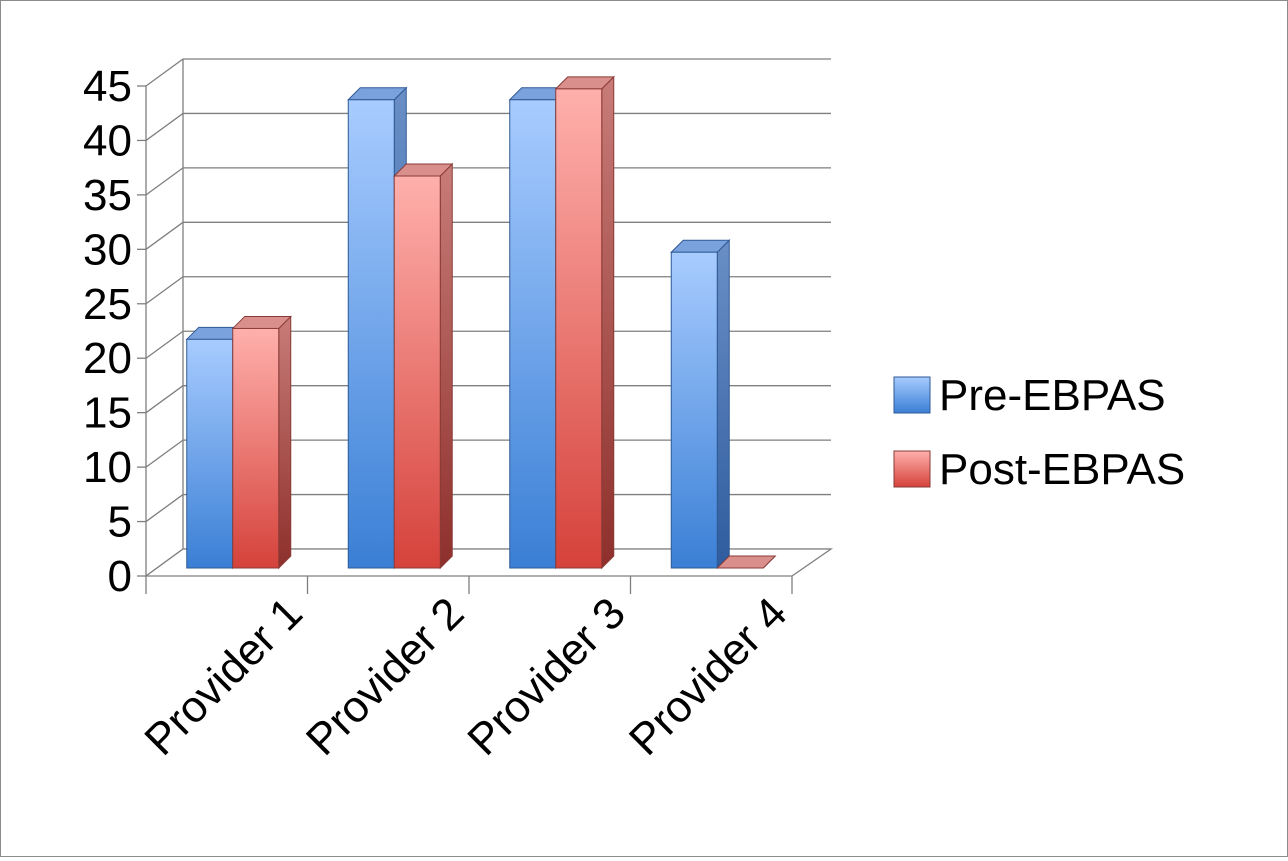 This screenshot has width=1288, height=861. Describe the element at coordinates (107, 249) in the screenshot. I see `y-tick-label: 30` at that location.